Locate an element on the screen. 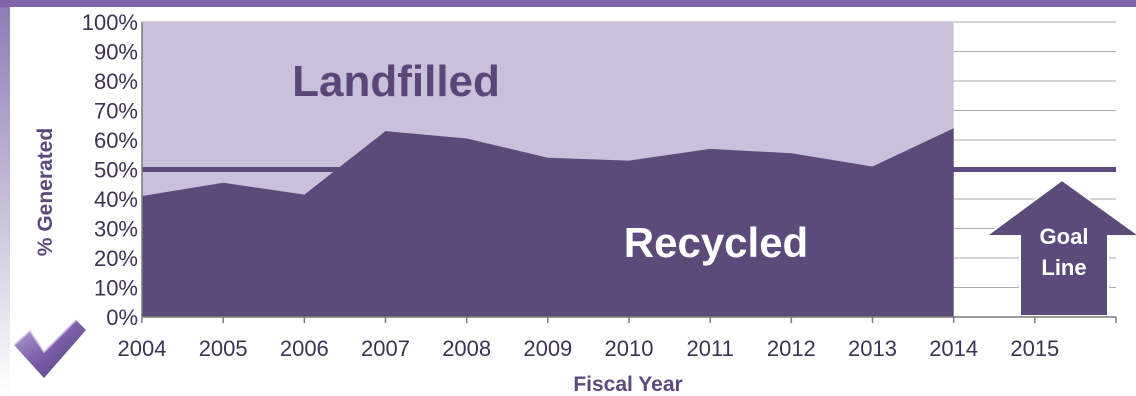 This screenshot has height=396, width=1136. left-edge is located at coordinates (5, 201).